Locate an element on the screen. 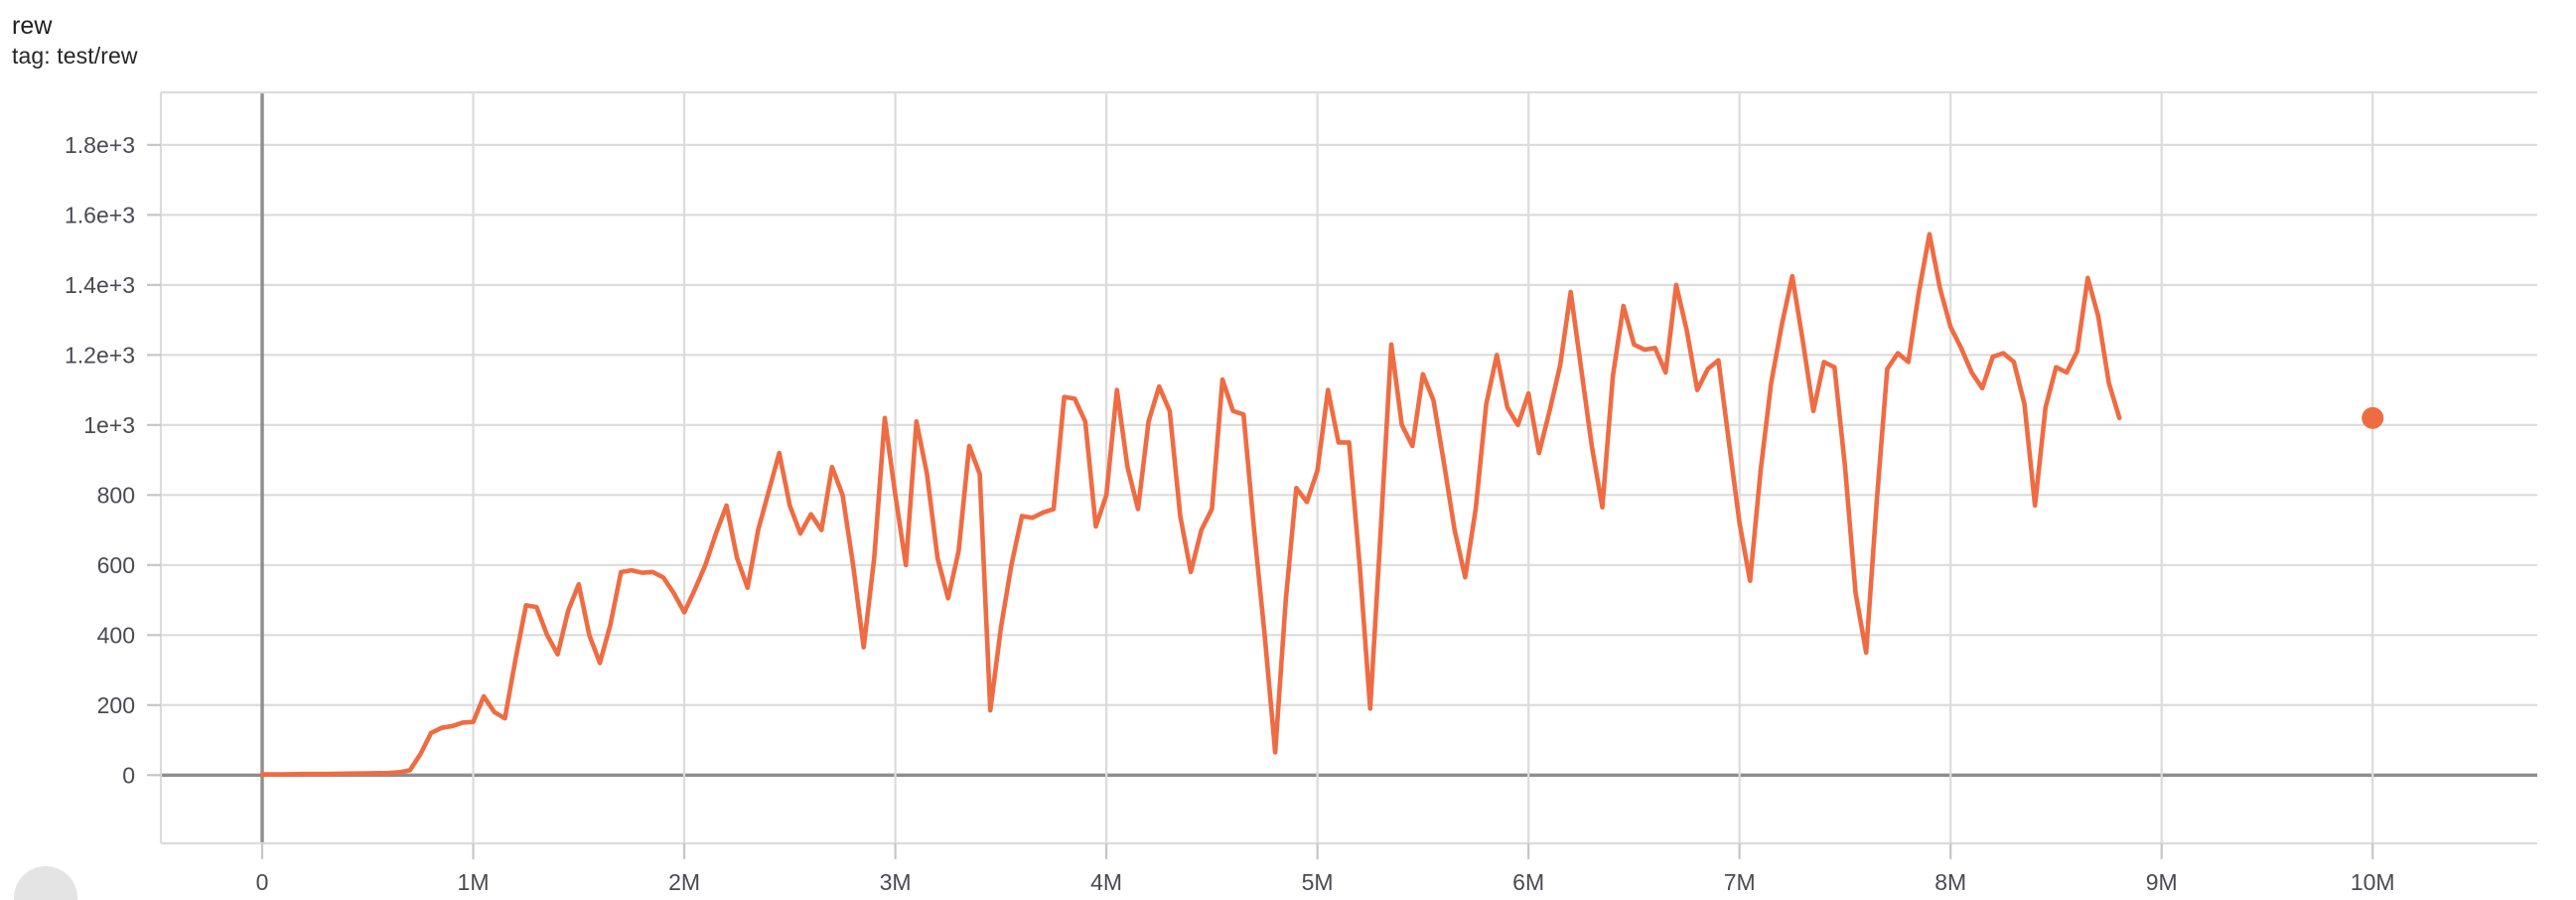 This screenshot has height=900, width=2576. y-axis-tick-label: 1e+3 is located at coordinates (109, 425).